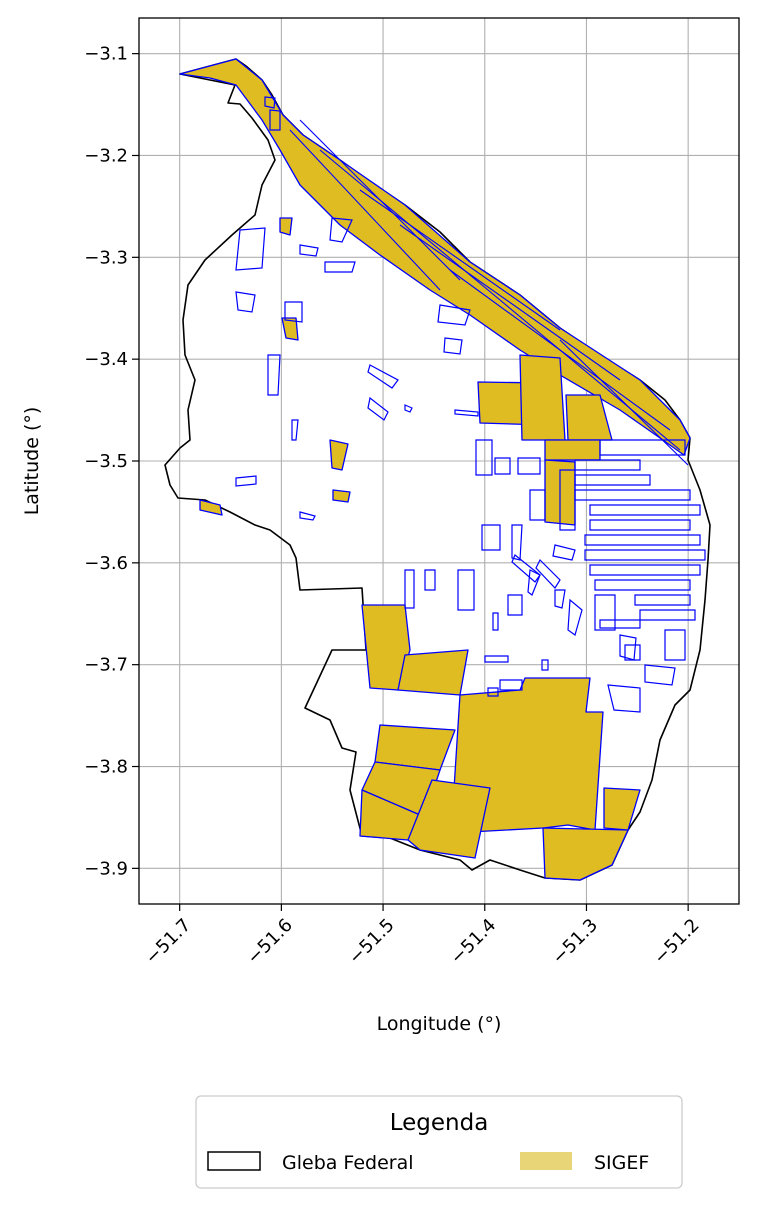  I want to click on y-tick-label: −3.4, so click(106, 359).